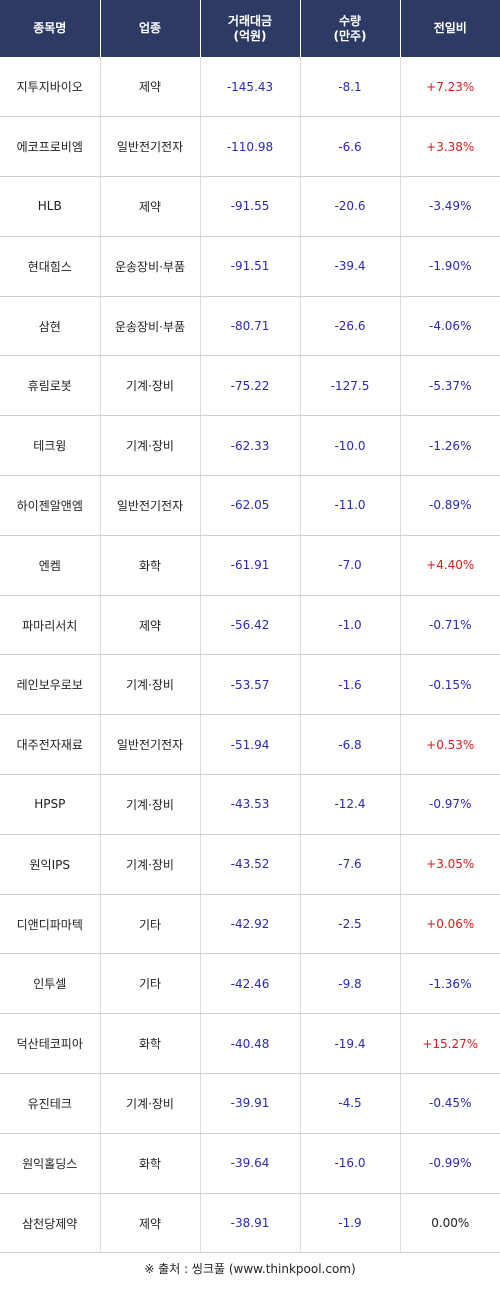 The height and width of the screenshot is (1312, 500). What do you see at coordinates (250, 87) in the screenshot?
I see `table-row: 지투지바이오 제약 -145.43 -8.1 +7.23%` at bounding box center [250, 87].